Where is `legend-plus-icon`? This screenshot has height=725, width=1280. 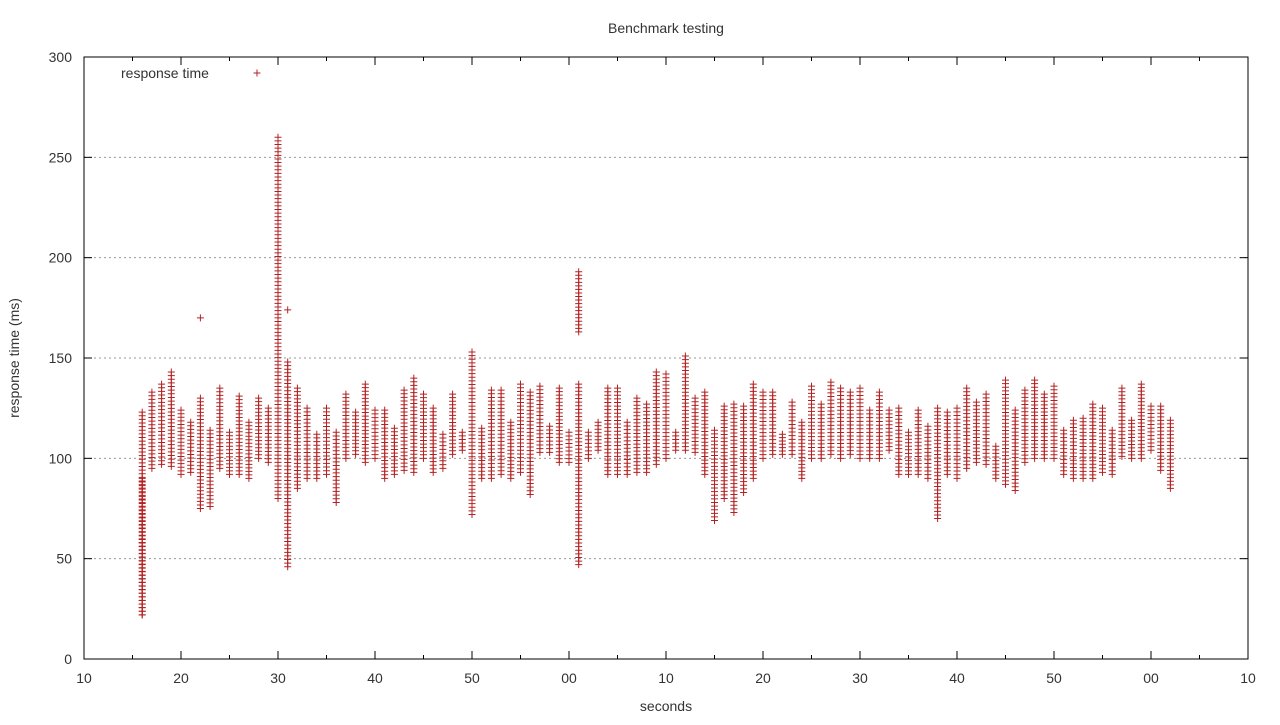
legend-plus-icon is located at coordinates (257, 73).